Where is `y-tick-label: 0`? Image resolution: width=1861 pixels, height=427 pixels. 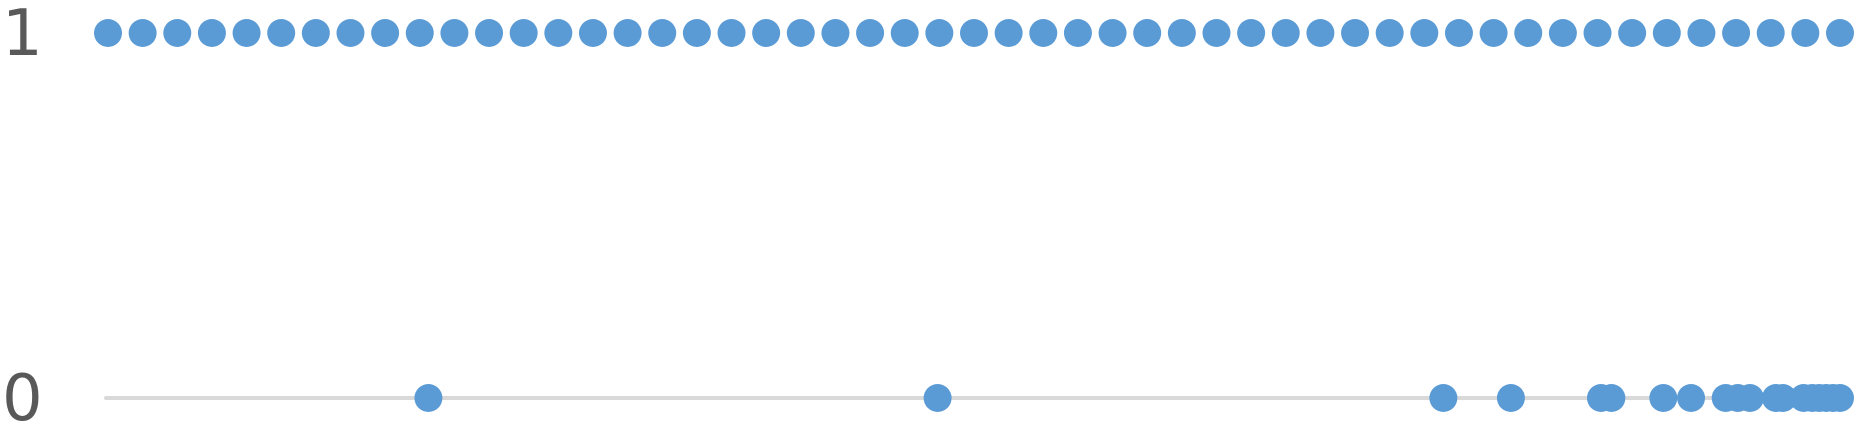
y-tick-label: 0 is located at coordinates (22, 394).